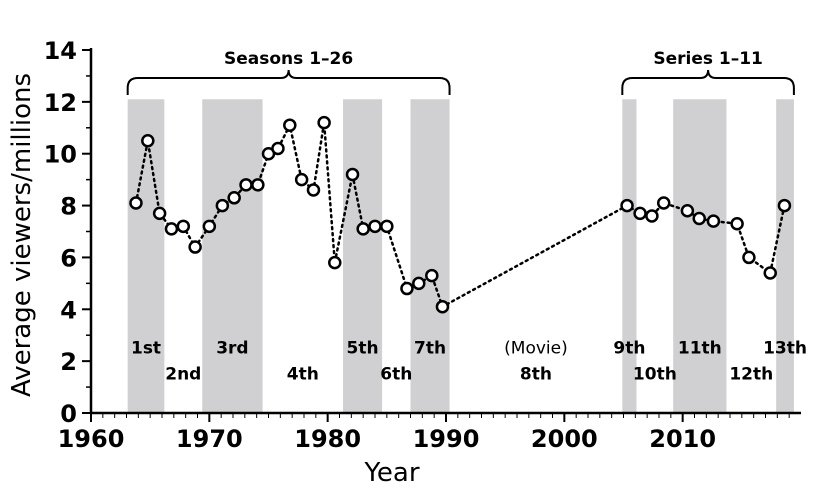 This screenshot has height=495, width=820. Describe the element at coordinates (183, 374) in the screenshot. I see `era-label-2nd: 2nd` at that location.